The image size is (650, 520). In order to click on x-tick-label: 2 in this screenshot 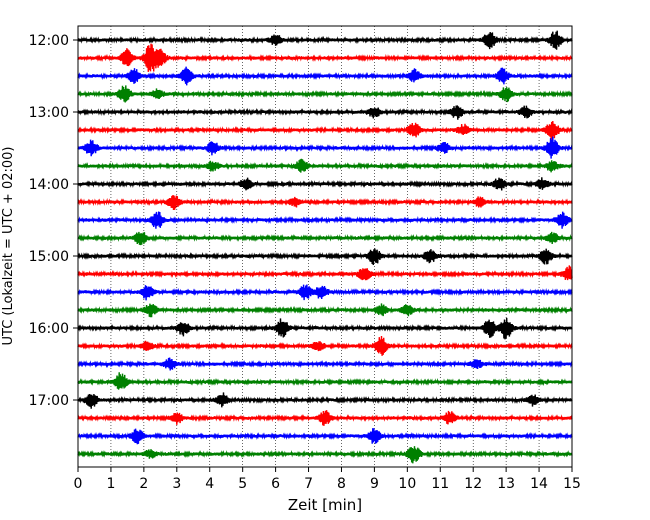, I will do `click(143, 484)`.